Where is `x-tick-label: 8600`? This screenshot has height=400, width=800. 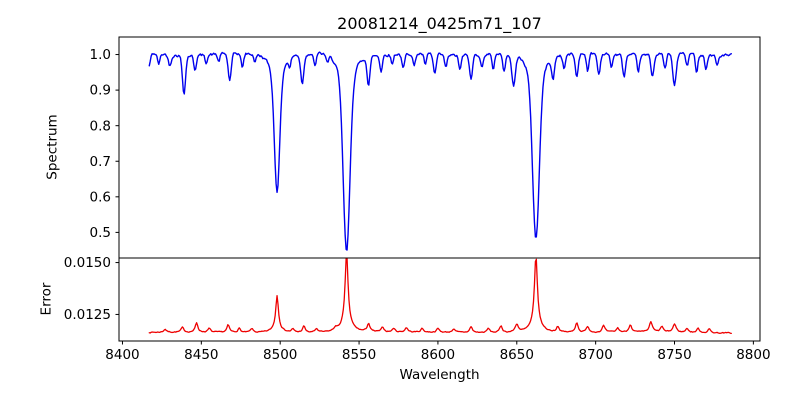
x-tick-label: 8600 is located at coordinates (438, 355).